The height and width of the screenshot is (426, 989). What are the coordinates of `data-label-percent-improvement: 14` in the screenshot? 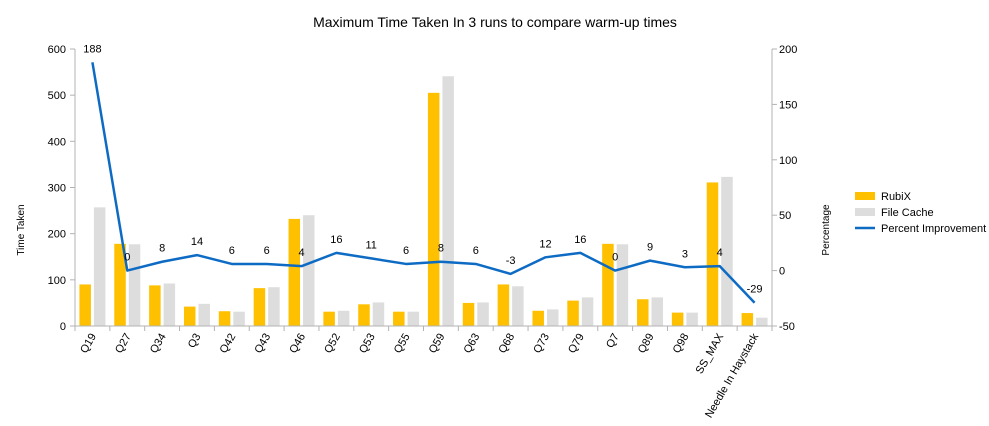 It's located at (197, 242).